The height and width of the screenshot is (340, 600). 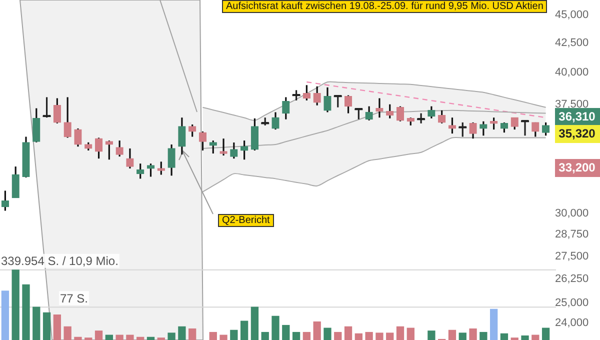 I want to click on y-tick-label: 28,750, so click(x=572, y=234).